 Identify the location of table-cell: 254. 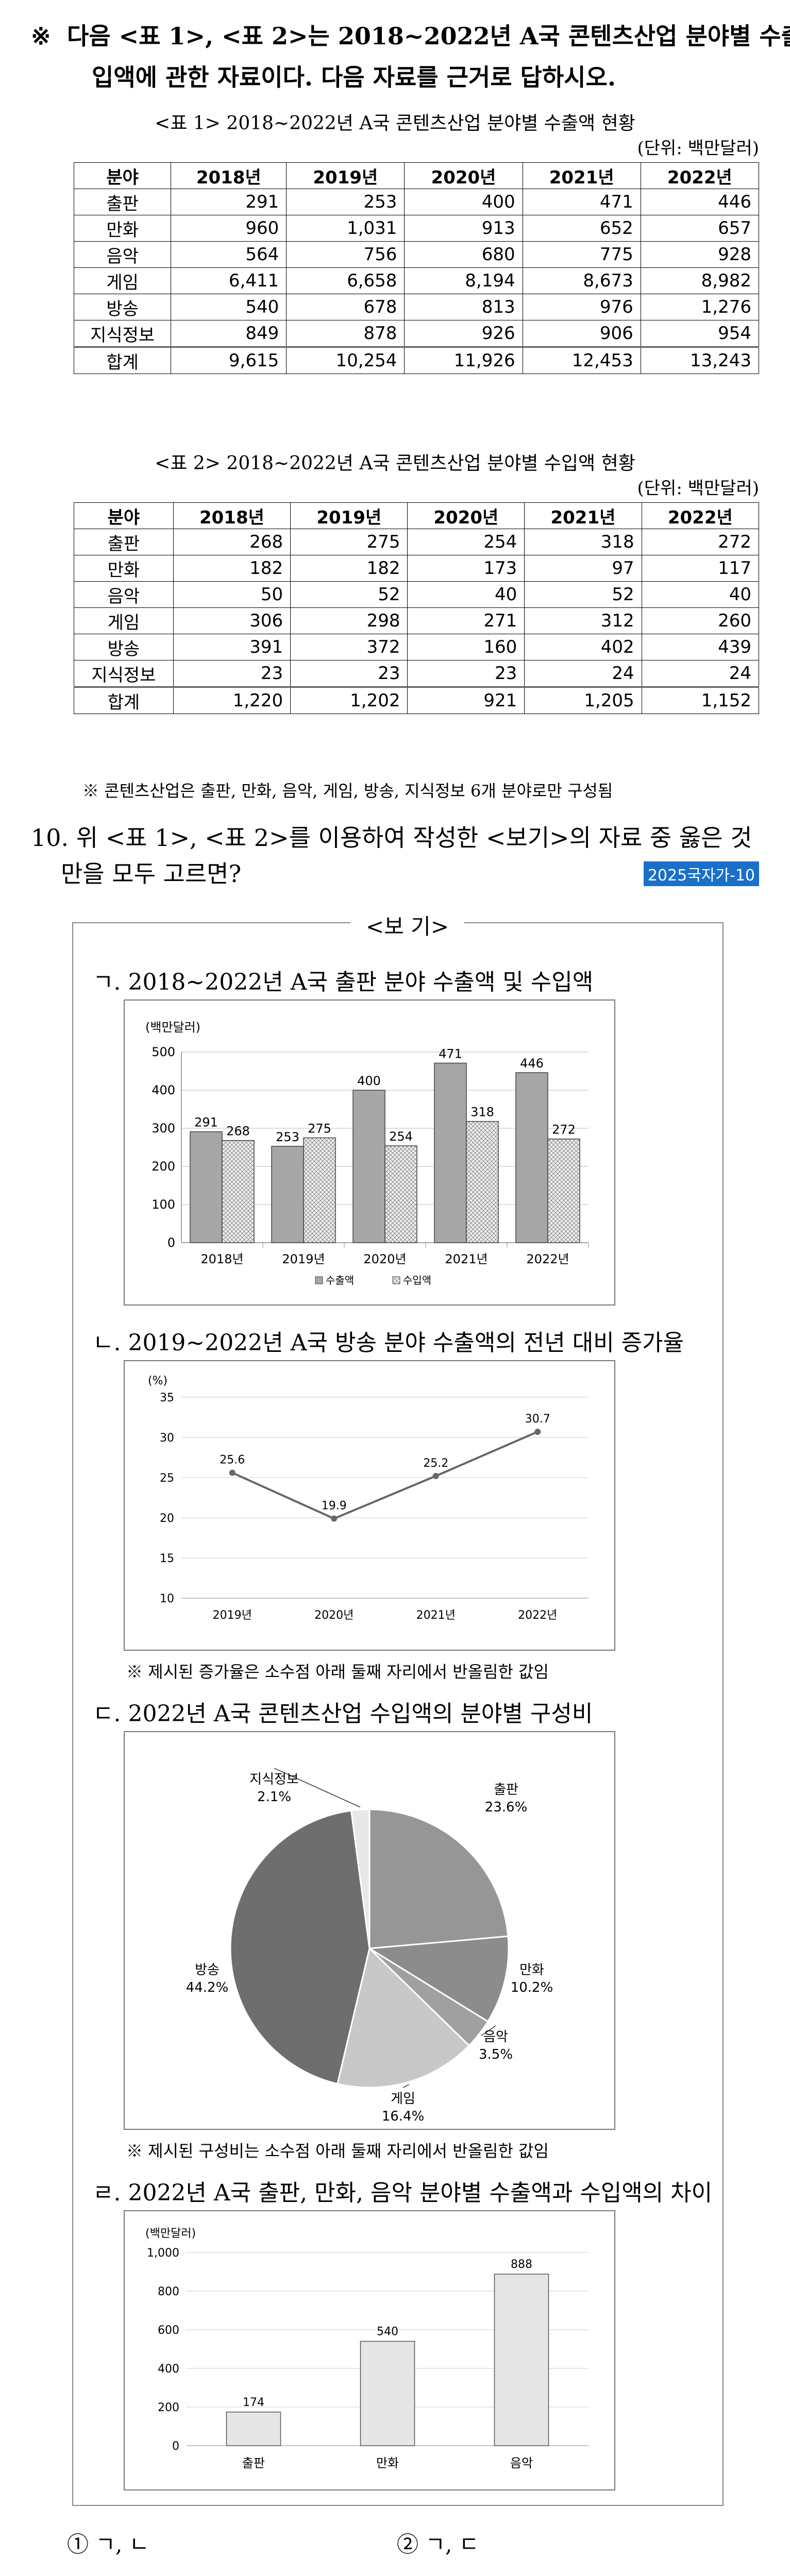
(466, 542).